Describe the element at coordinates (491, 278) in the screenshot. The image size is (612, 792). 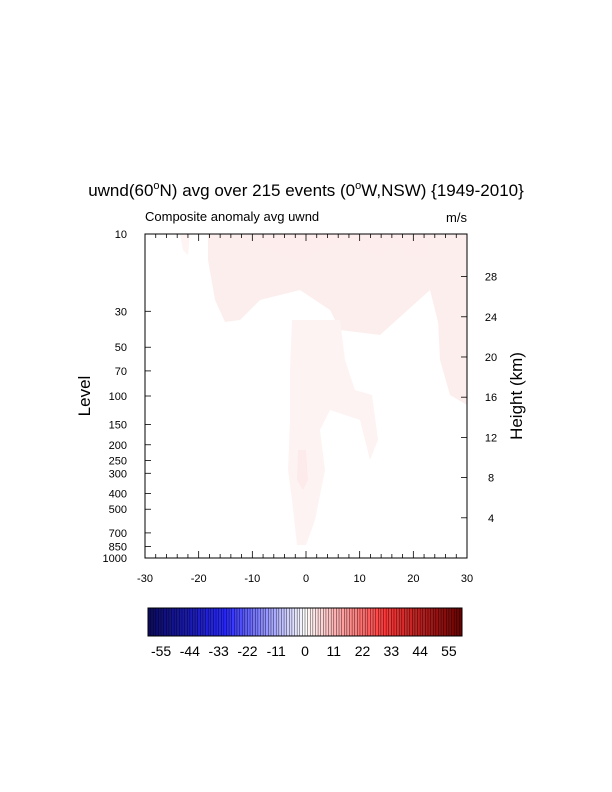
I see `height-tick-label: 28` at that location.